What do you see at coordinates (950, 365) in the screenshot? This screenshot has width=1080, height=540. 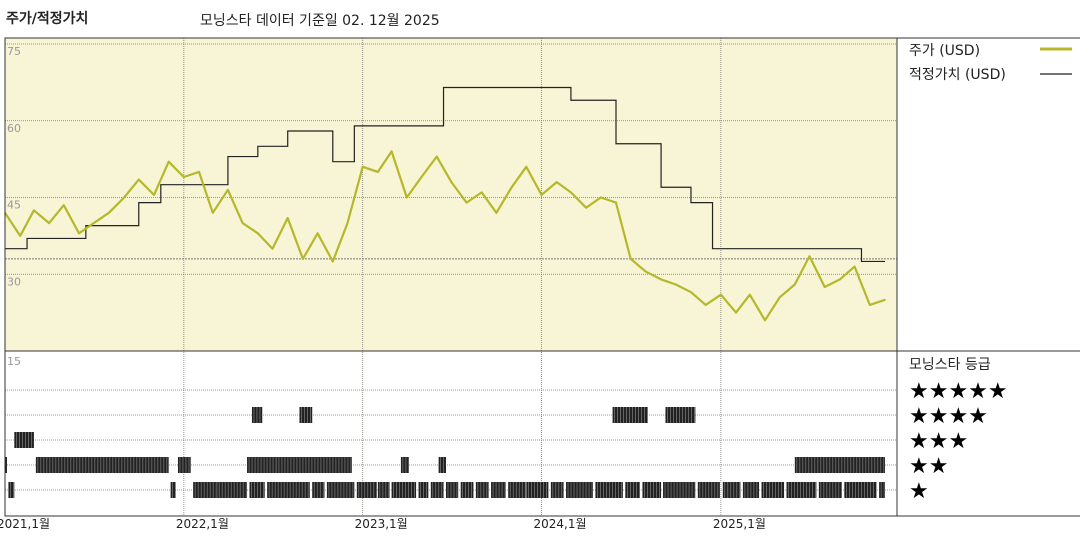 I see `legend-rating-title: 모닝스타 등급` at bounding box center [950, 365].